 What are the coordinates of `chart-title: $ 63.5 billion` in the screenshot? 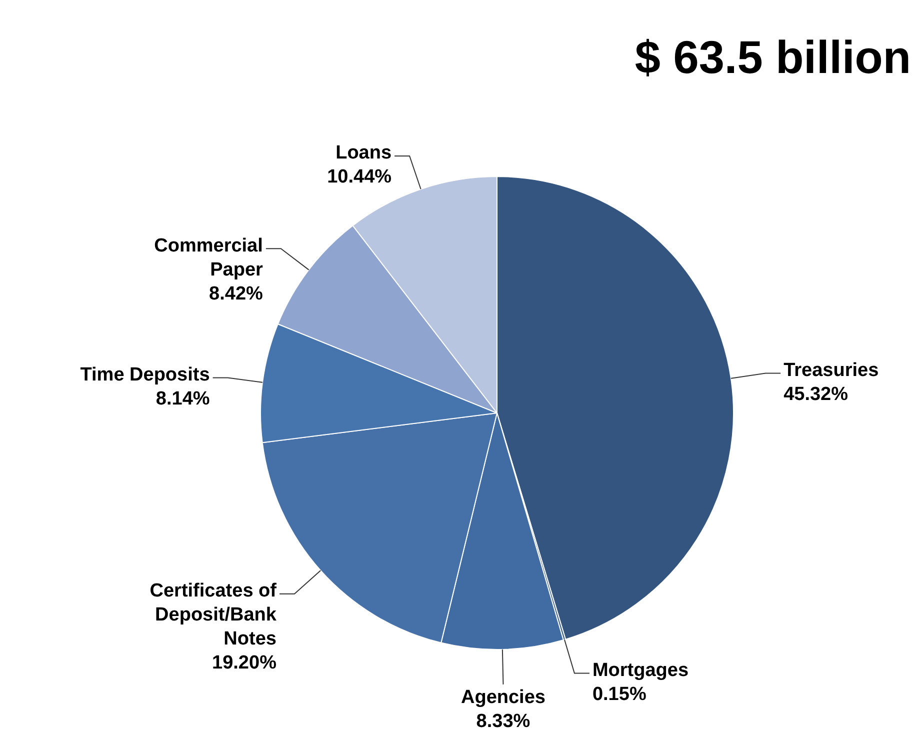 It's located at (772, 57).